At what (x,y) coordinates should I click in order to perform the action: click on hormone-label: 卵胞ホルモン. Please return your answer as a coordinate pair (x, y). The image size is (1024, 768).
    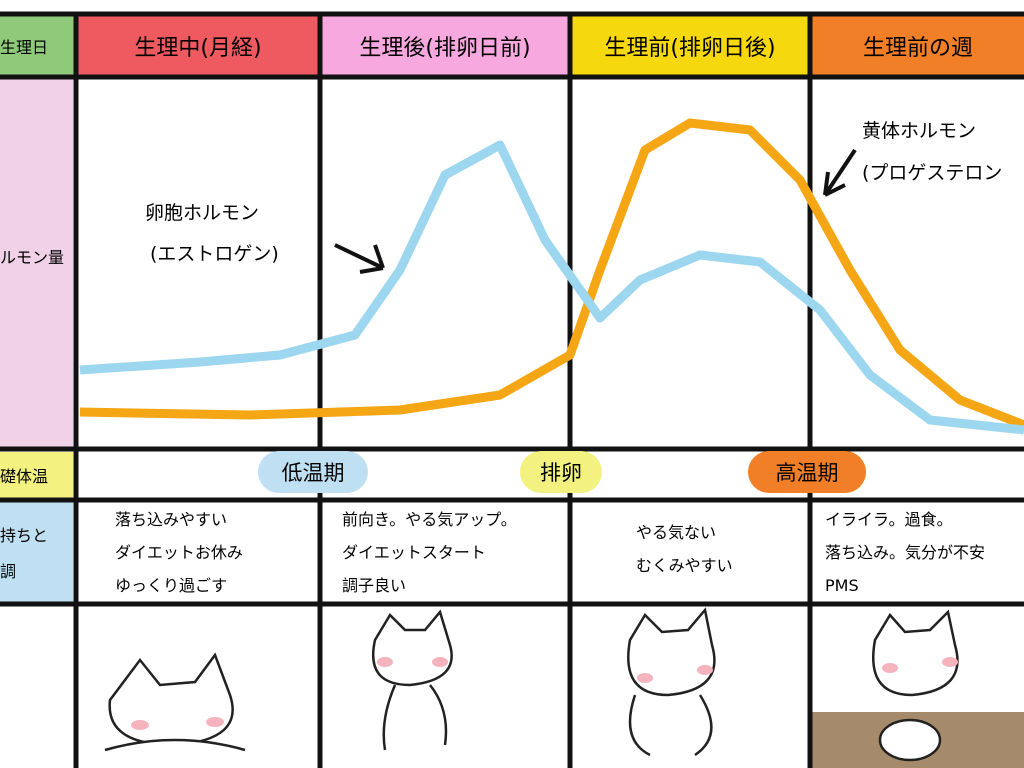
    Looking at the image, I should click on (202, 213).